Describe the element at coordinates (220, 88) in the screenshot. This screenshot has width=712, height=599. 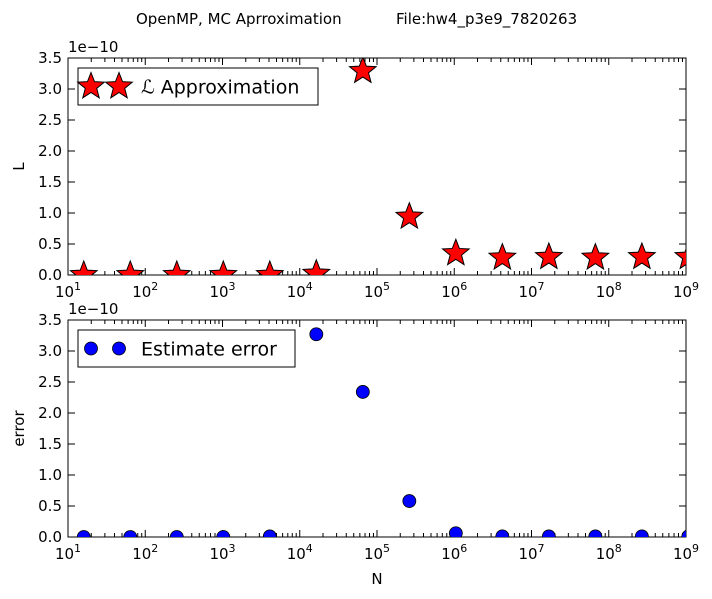
I see `legend-label: ℒ Approximation` at that location.